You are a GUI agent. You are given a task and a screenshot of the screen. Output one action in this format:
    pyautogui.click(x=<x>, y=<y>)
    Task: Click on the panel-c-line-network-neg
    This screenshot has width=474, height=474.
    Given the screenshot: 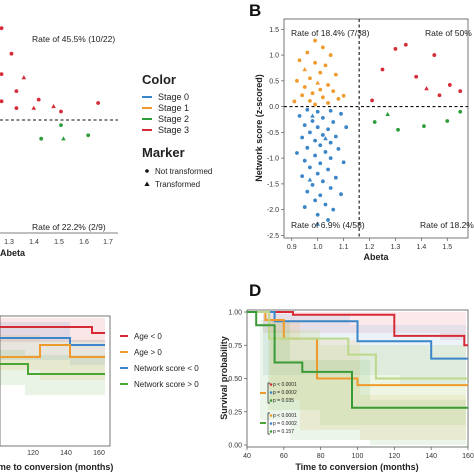 What is the action you would take?
    pyautogui.click(x=52, y=341)
    